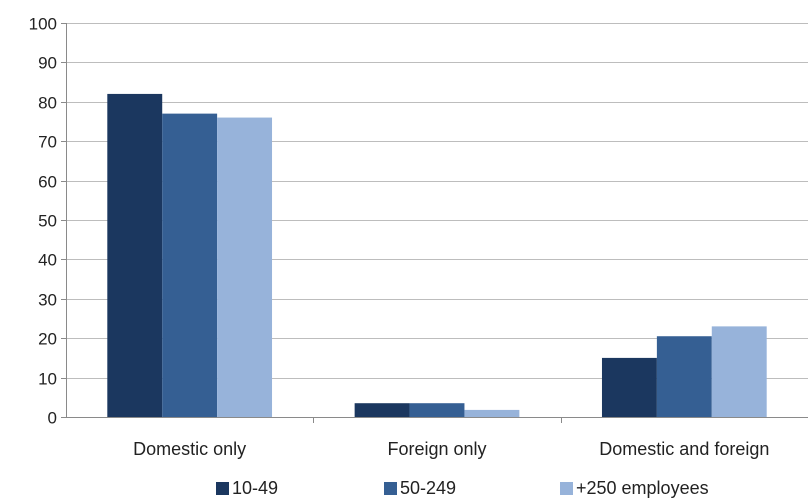 The width and height of the screenshot is (808, 500). What do you see at coordinates (642, 488) in the screenshot?
I see `legend-label: +250 employees` at bounding box center [642, 488].